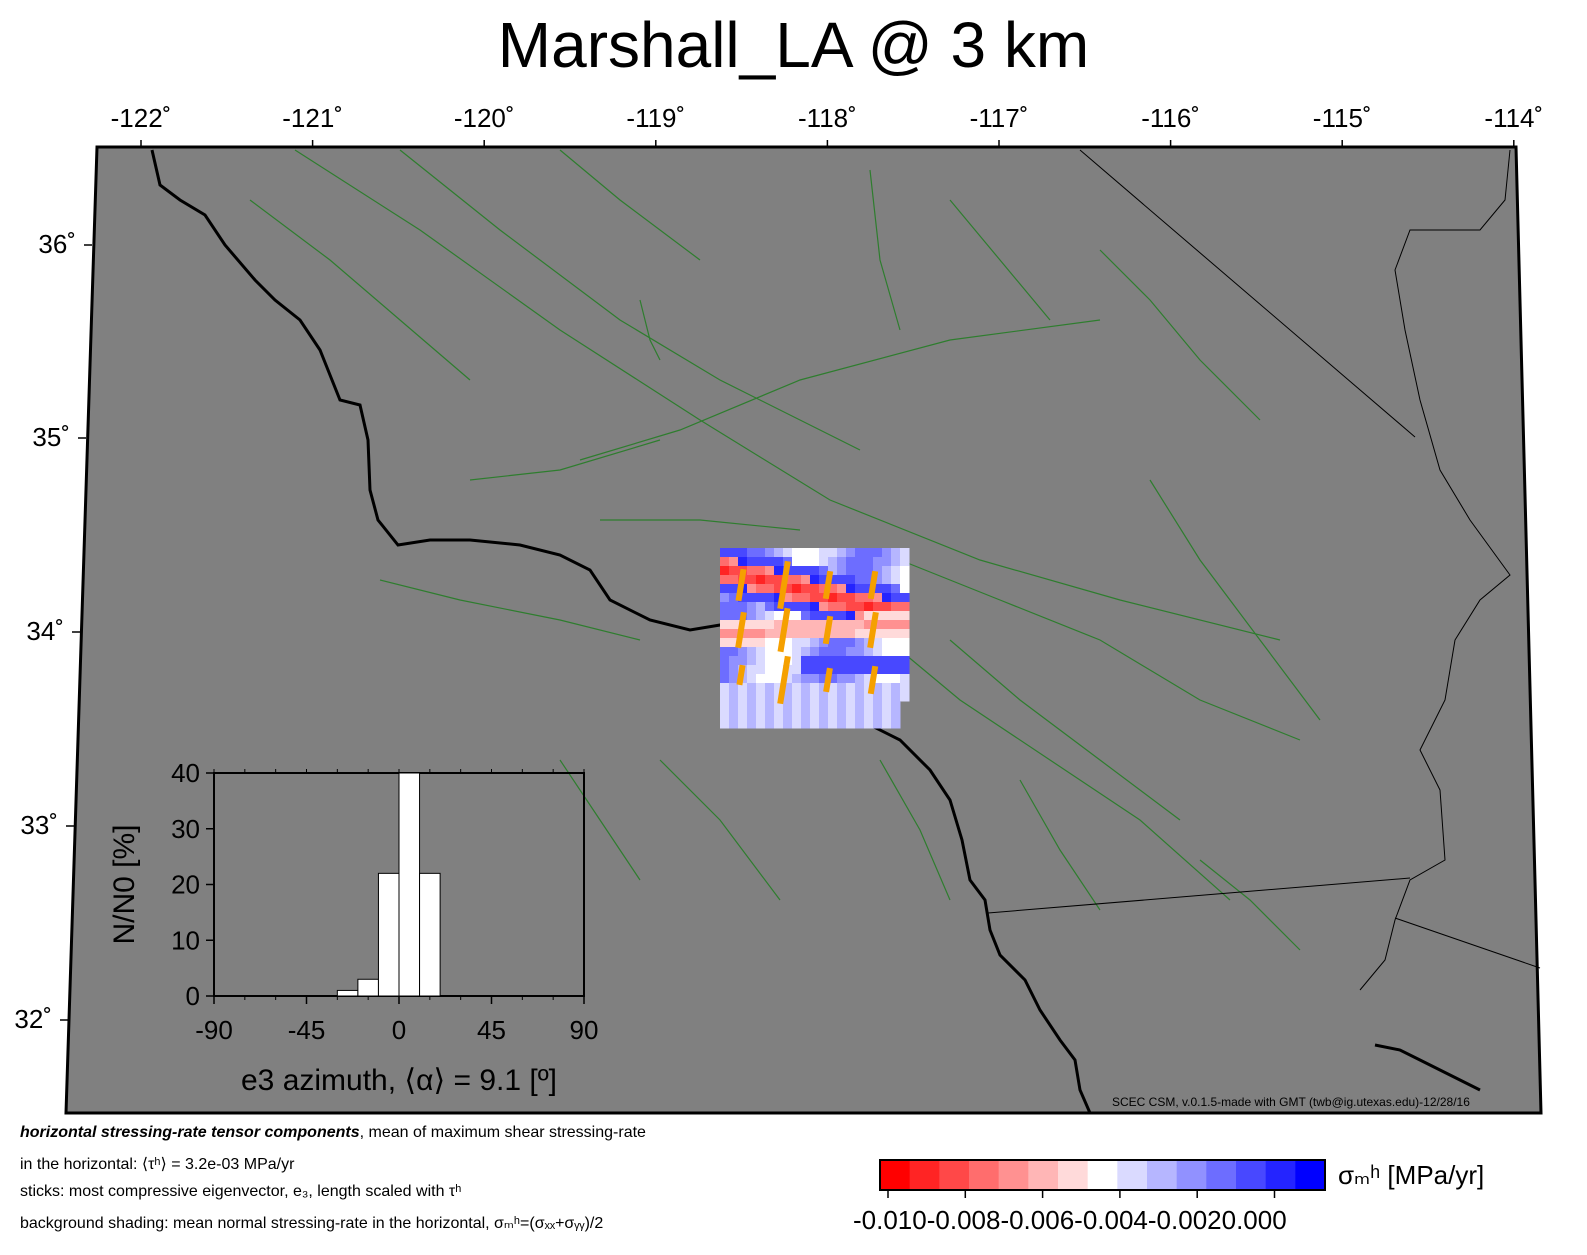  I want to click on river, so click(1435, 570).